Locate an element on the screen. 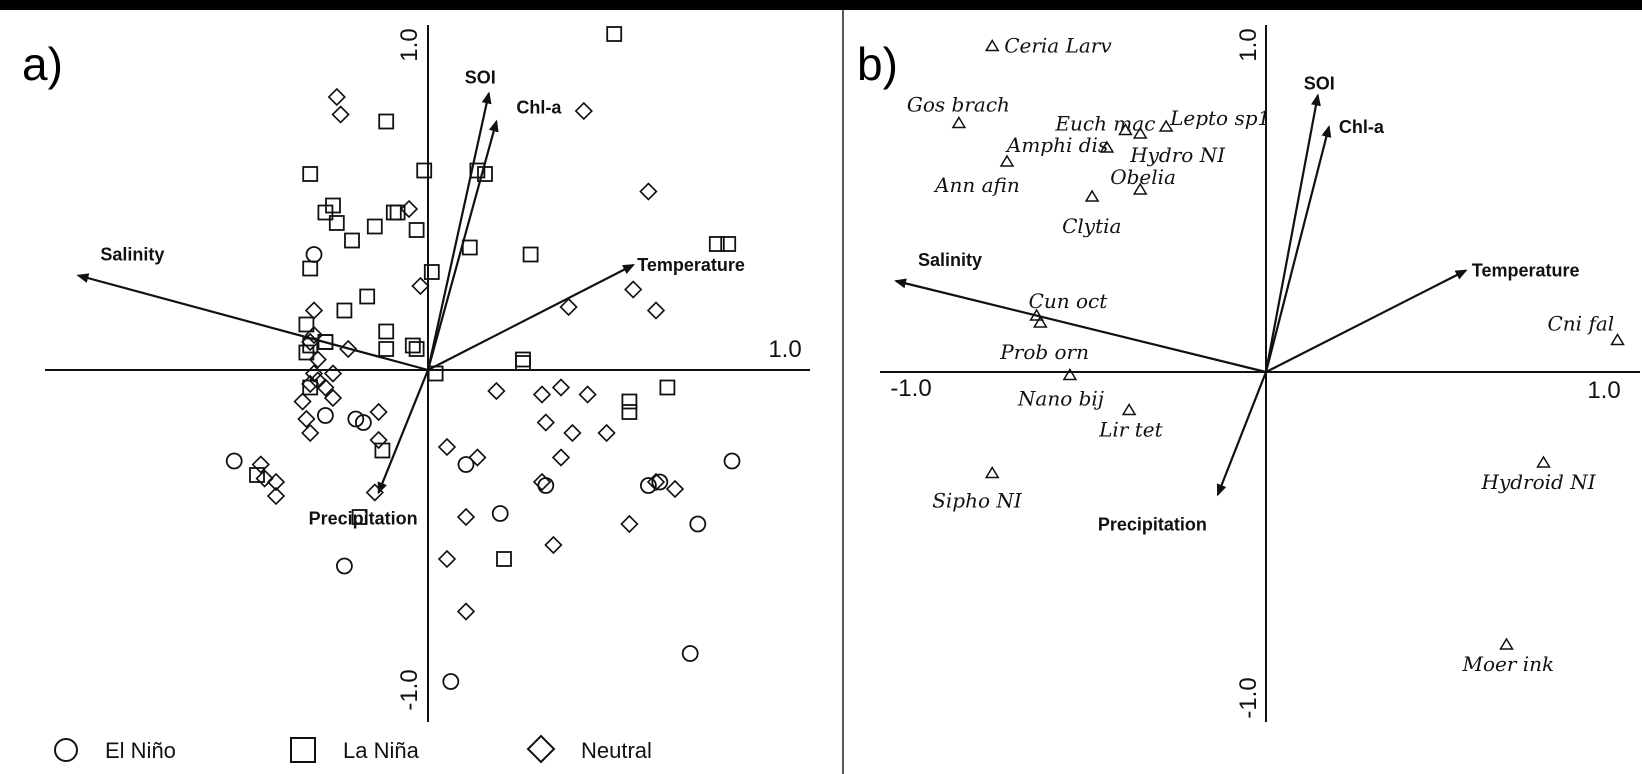 This screenshot has height=774, width=1642. panel-b-x-tick-min: -1.0 is located at coordinates (910, 388).